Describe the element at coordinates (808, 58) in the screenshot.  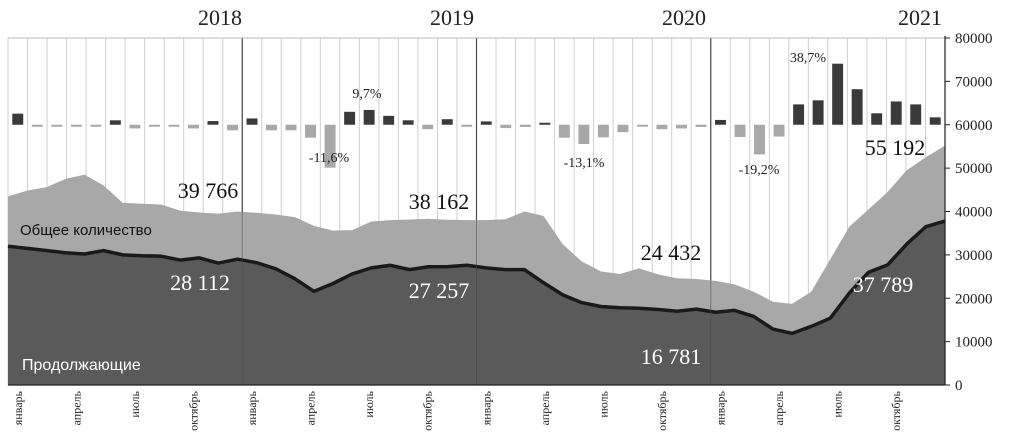
I see `pct-label: 38,7%` at that location.